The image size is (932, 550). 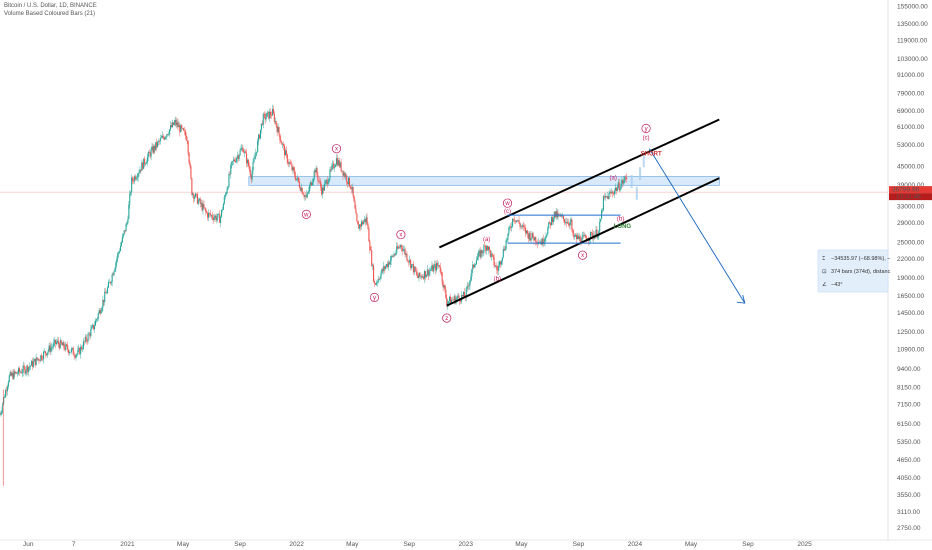 I want to click on countdown-value: 10:11:46, so click(x=908, y=197).